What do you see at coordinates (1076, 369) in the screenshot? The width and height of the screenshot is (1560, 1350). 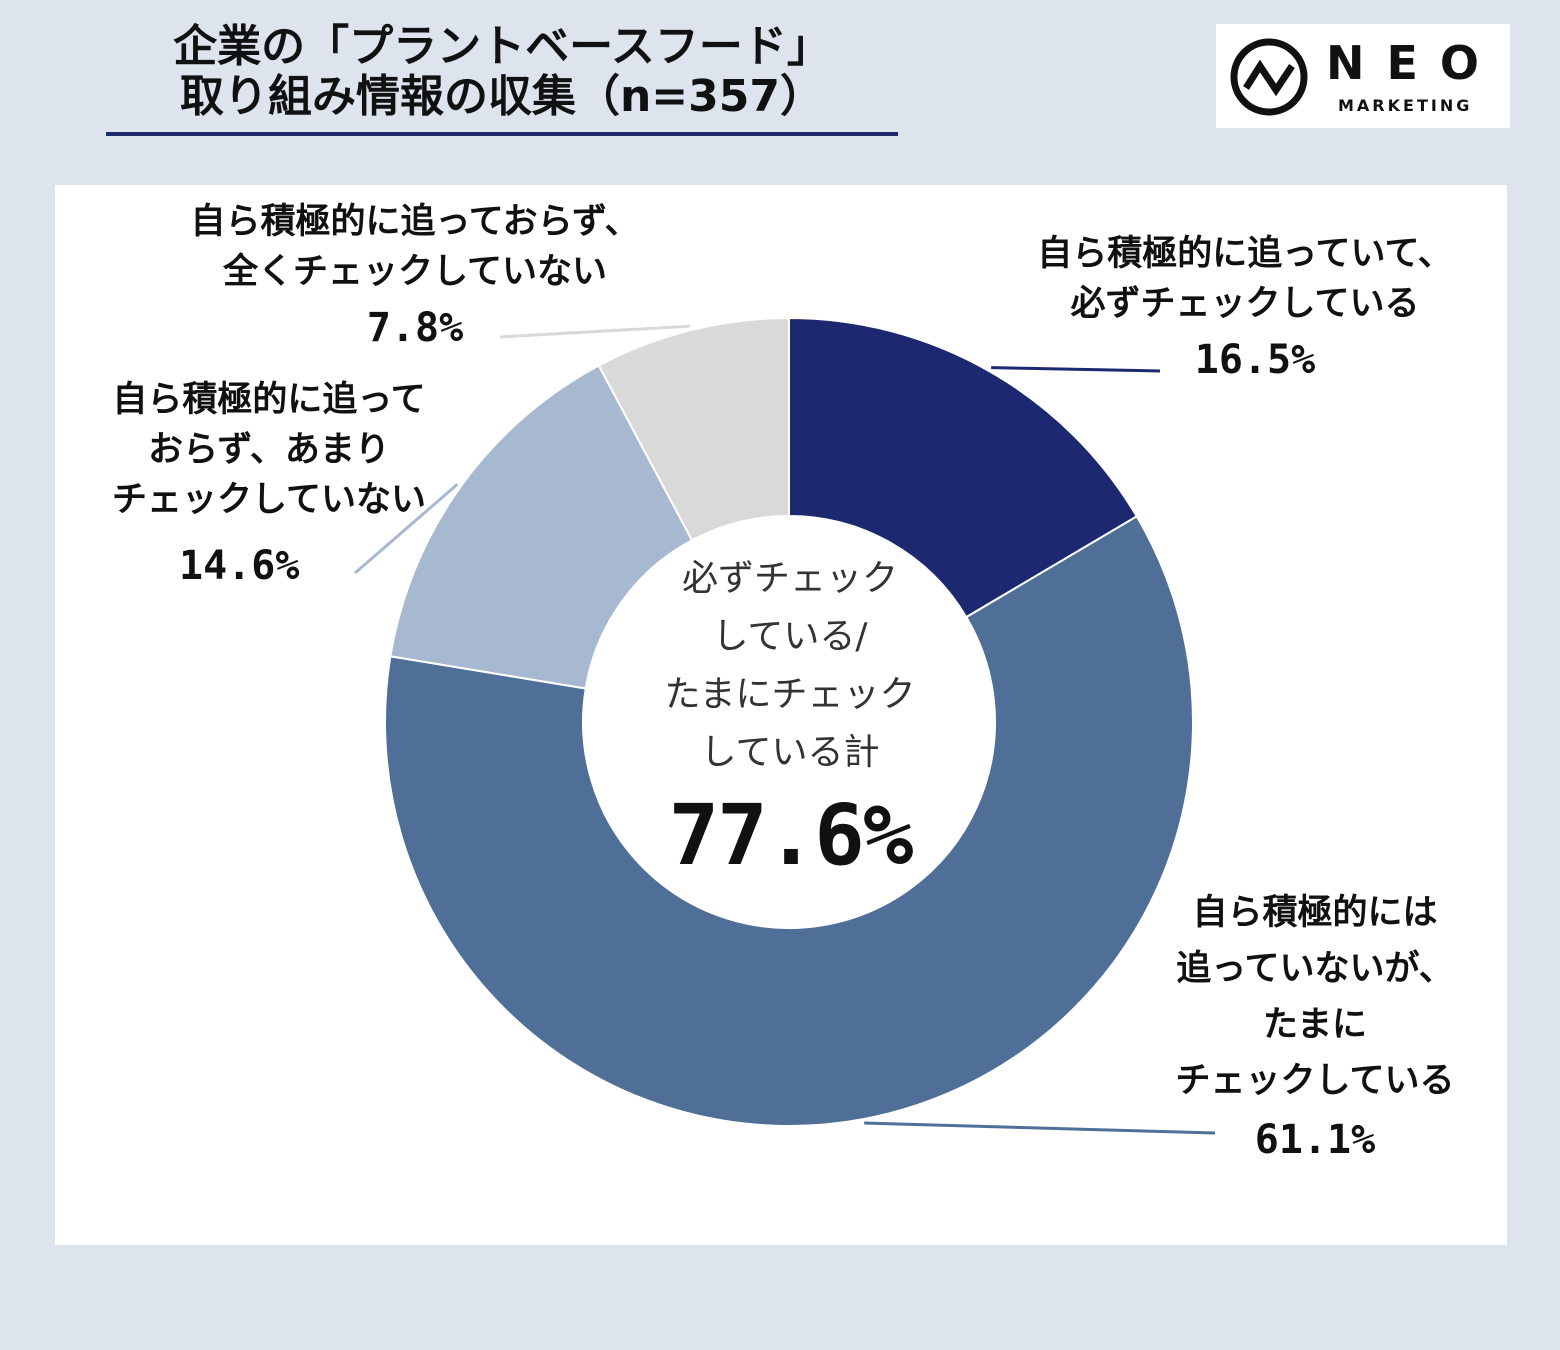 I see `leader-line-must` at bounding box center [1076, 369].